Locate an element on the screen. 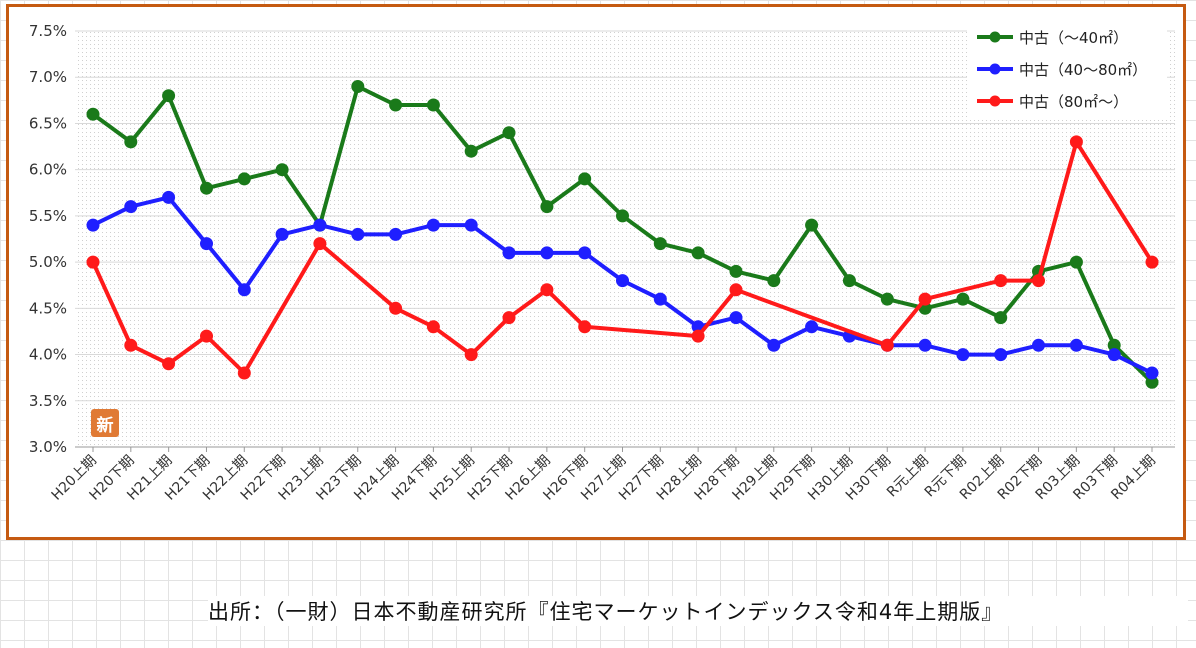  y-tick-label: 5.0% is located at coordinates (48, 262).